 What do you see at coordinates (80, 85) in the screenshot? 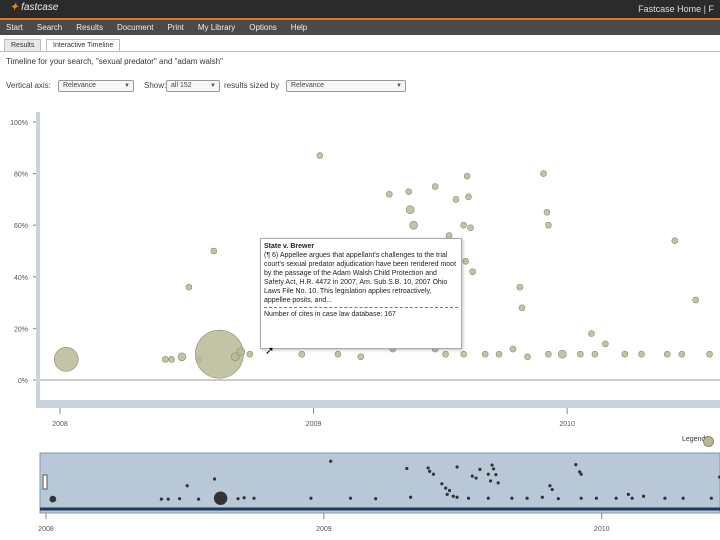
I see `vertical-axis-value: Relevance` at bounding box center [80, 85].